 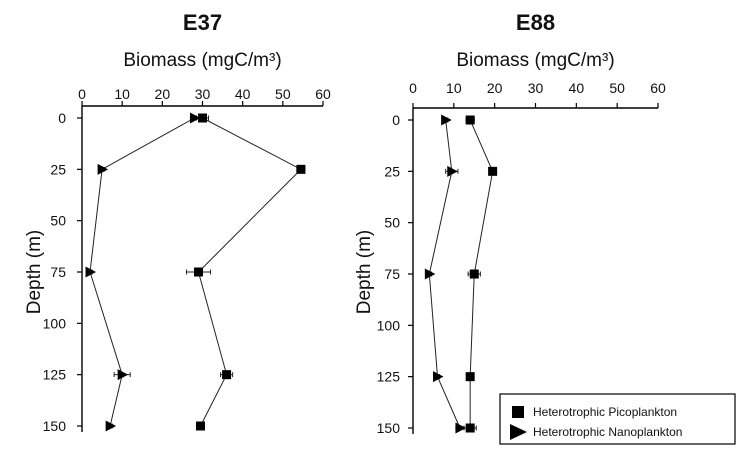 What do you see at coordinates (202, 22) in the screenshot?
I see `panel-title: E37` at bounding box center [202, 22].